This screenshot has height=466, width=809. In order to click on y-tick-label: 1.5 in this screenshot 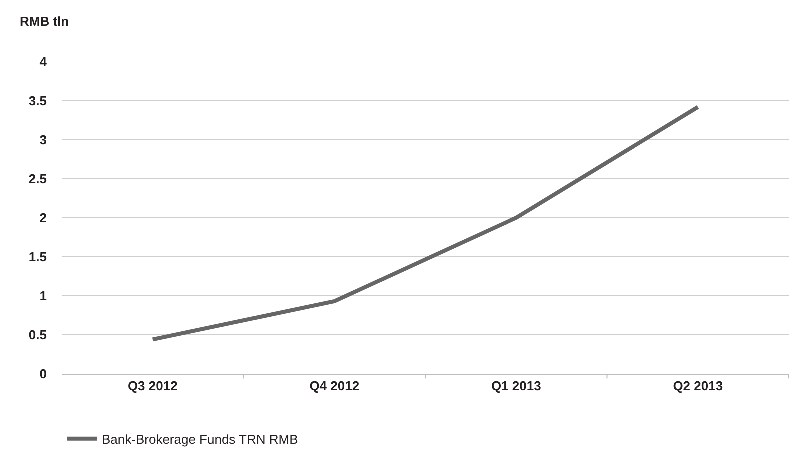, I will do `click(37, 257)`.